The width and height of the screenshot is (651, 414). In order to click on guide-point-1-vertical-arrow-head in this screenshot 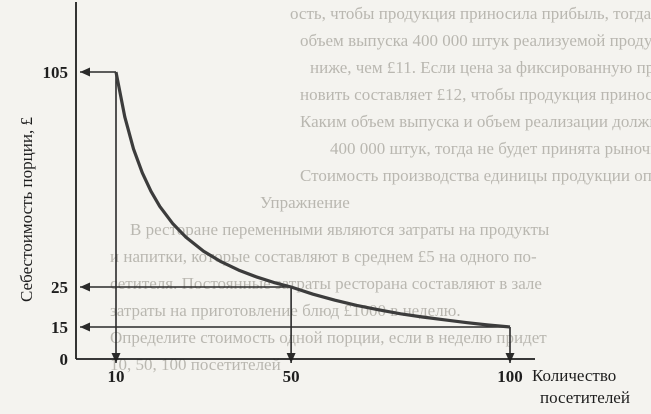, I will do `click(116, 358)`.